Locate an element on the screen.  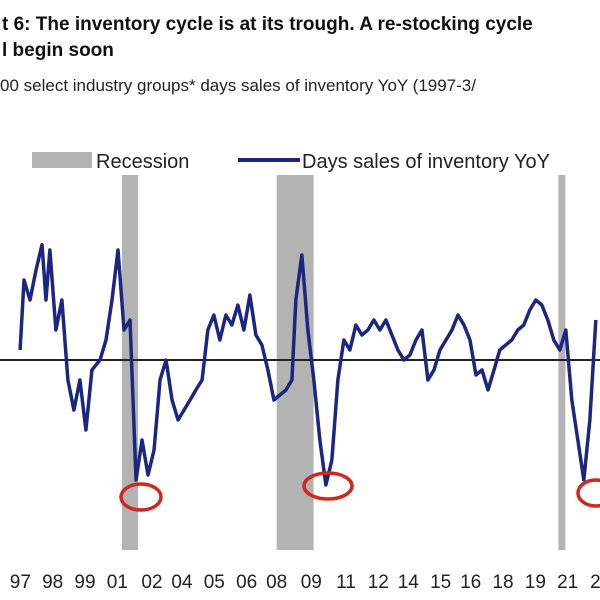
legend-swatch is located at coordinates (62, 160).